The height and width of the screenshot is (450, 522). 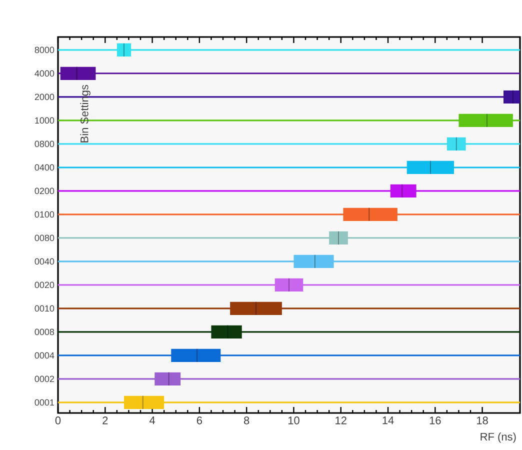 I want to click on x-tick-label: 18, so click(x=482, y=420).